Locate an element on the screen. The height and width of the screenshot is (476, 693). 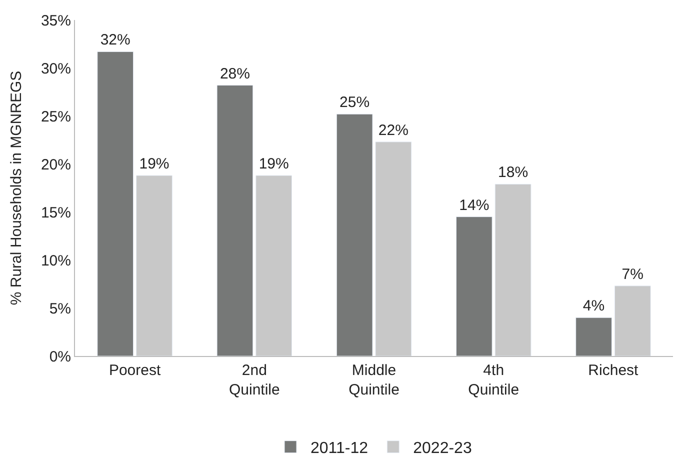
x-tick-label: Poorest is located at coordinates (135, 370).